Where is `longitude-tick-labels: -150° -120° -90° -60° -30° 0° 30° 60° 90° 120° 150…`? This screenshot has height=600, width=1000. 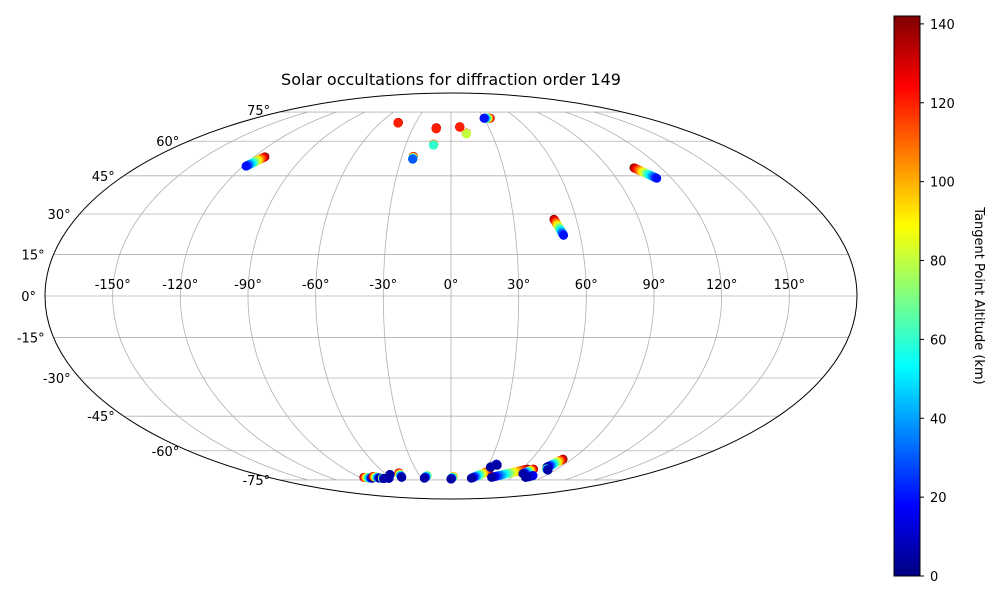 longitude-tick-labels: -150° -120° -90° -60° -30° 0° 30° 60° 90° 120° 150… is located at coordinates (450, 285).